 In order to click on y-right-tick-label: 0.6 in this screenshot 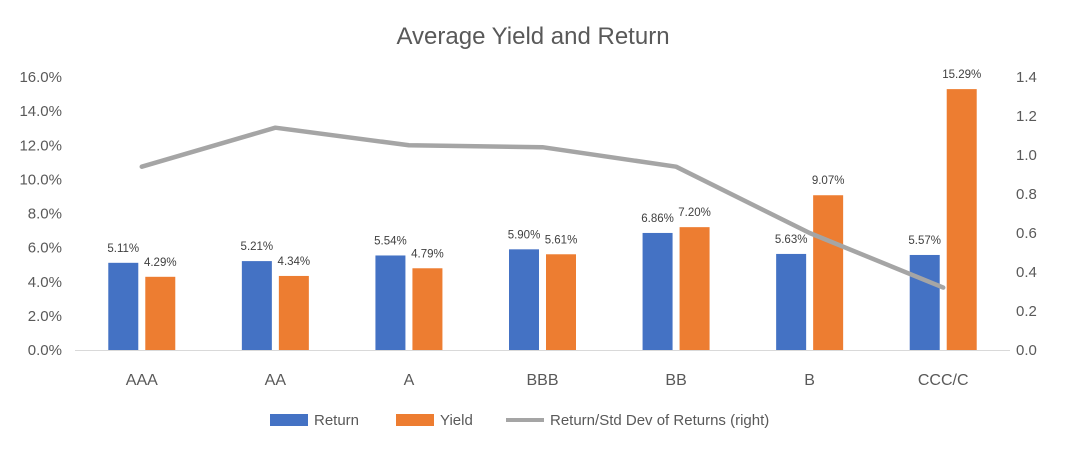, I will do `click(1026, 233)`.